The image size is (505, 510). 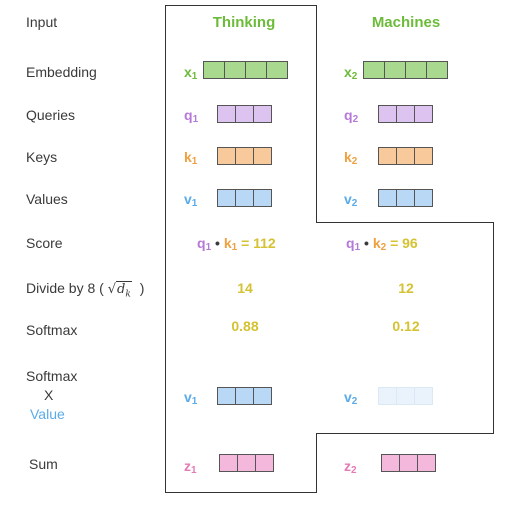 I want to click on row-label-queries: Queries, so click(x=51, y=115).